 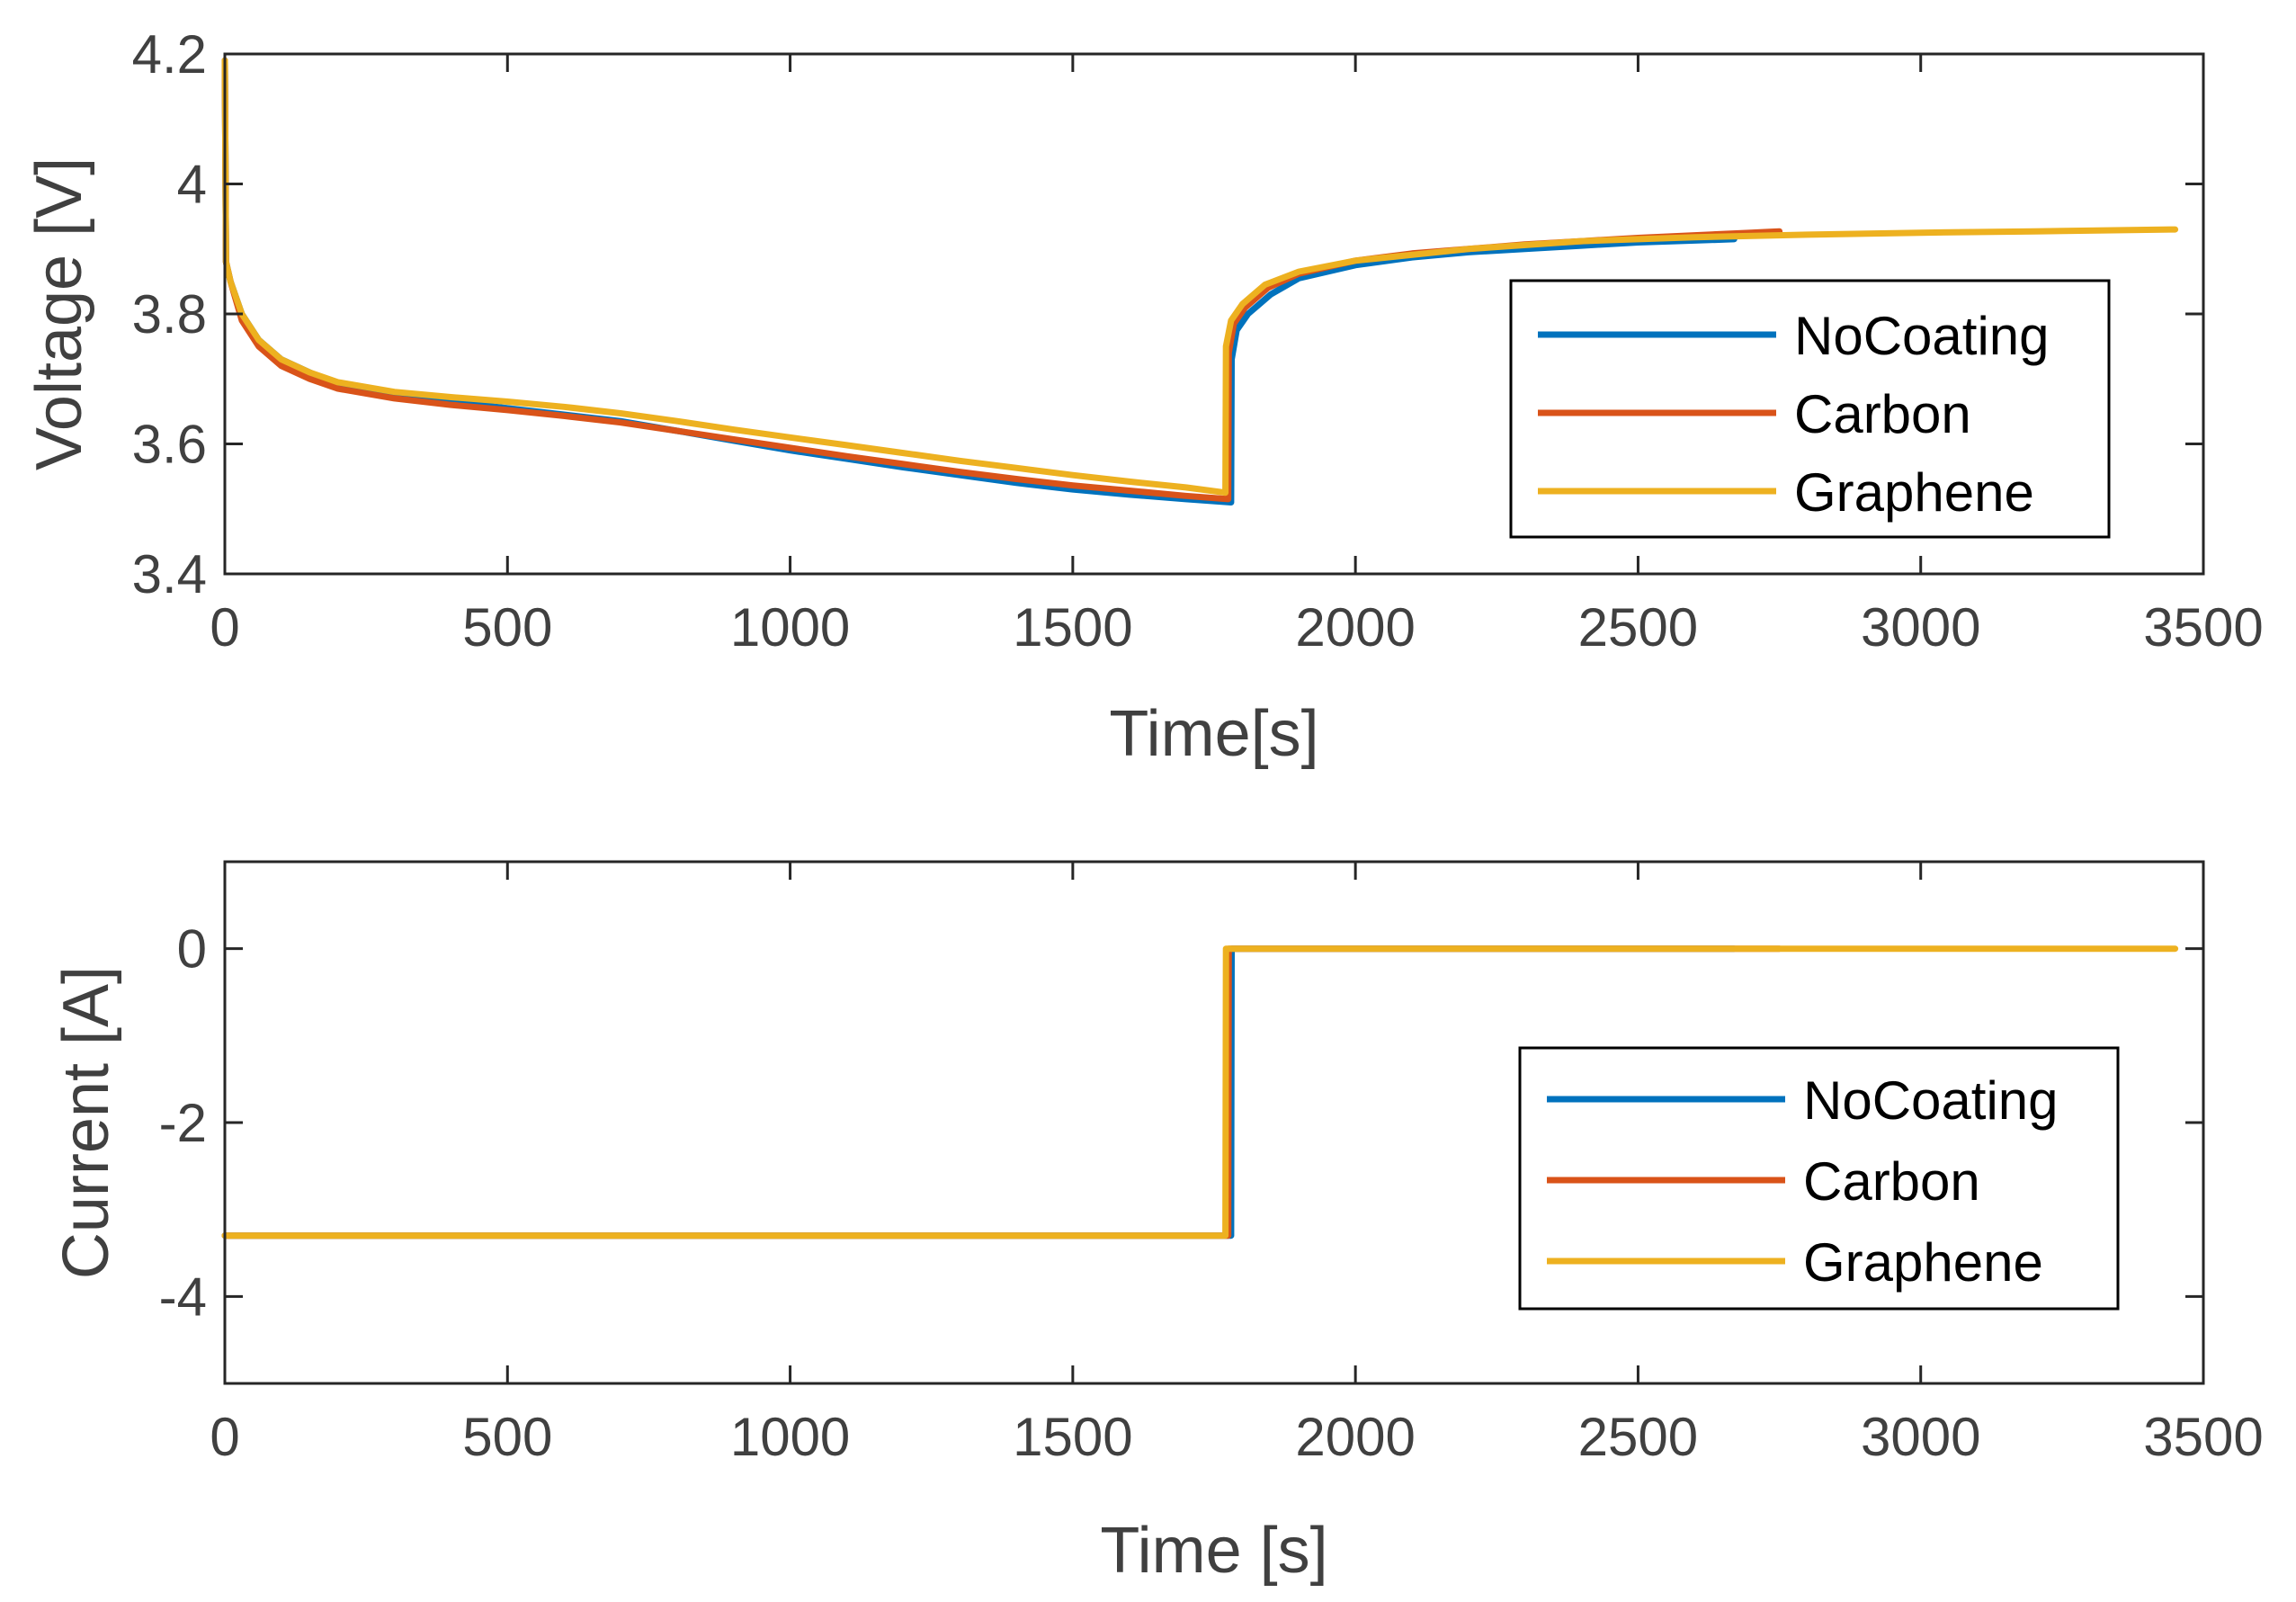 What do you see at coordinates (183, 1296) in the screenshot?
I see `current-y-tick-label-4: -4` at bounding box center [183, 1296].